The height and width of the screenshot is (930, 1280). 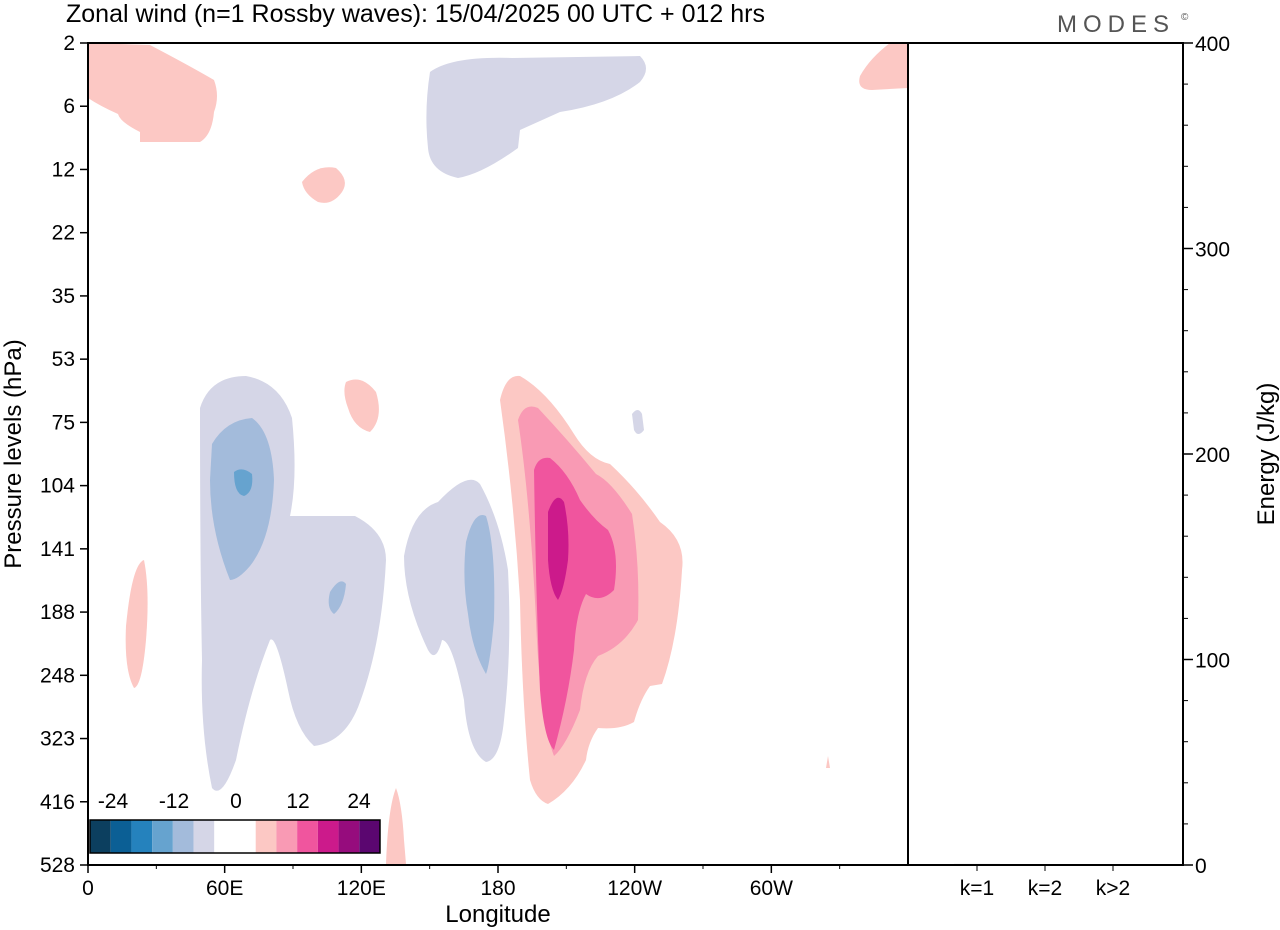 What do you see at coordinates (57, 739) in the screenshot?
I see `y-tick-label: 323` at bounding box center [57, 739].